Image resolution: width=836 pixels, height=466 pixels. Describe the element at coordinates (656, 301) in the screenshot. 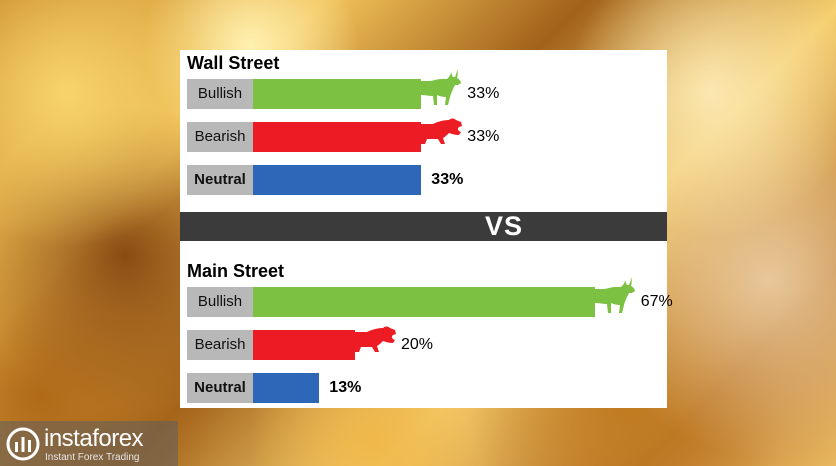

I see `value-label: 67%` at that location.